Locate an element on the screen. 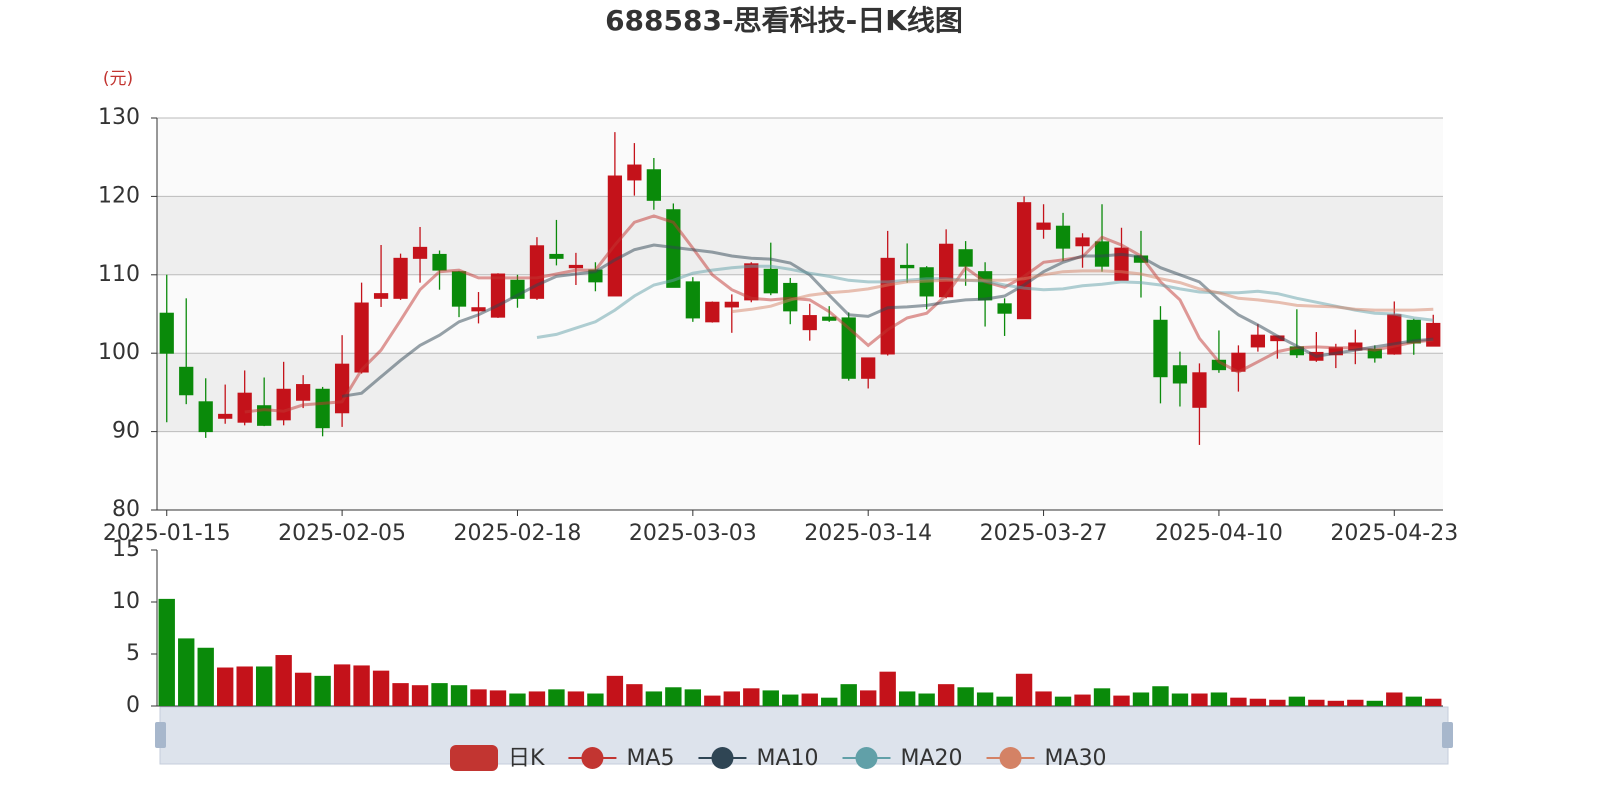 The image size is (1600, 800). y-tick-label: 80 is located at coordinates (126, 509).